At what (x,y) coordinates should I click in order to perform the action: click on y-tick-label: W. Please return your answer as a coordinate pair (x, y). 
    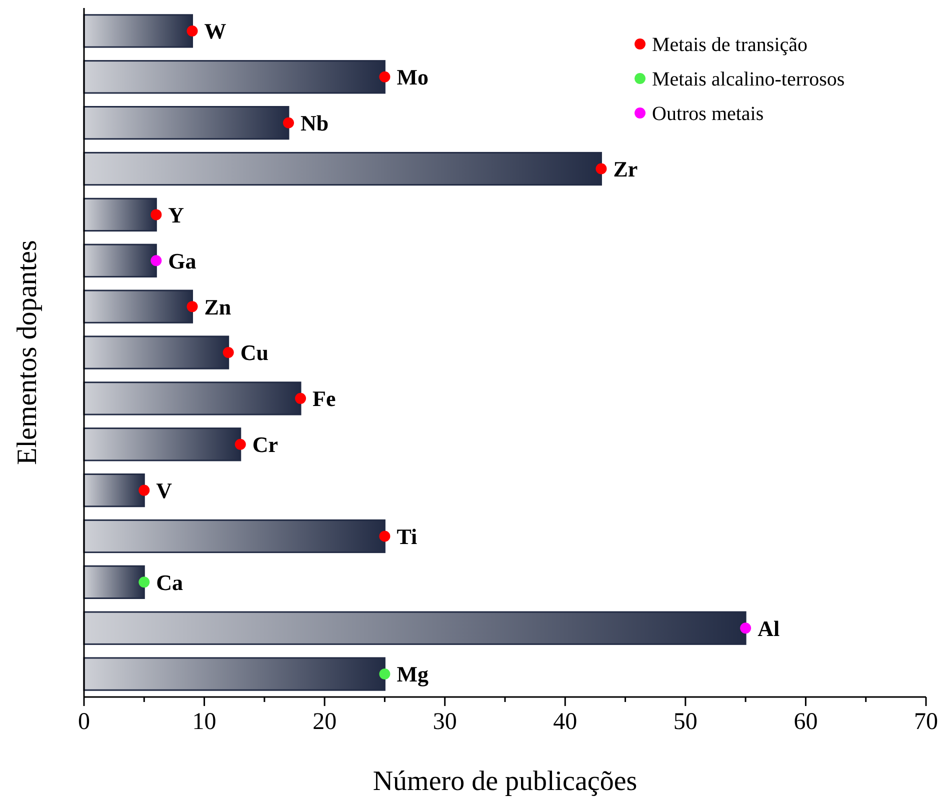
    Looking at the image, I should click on (215, 31).